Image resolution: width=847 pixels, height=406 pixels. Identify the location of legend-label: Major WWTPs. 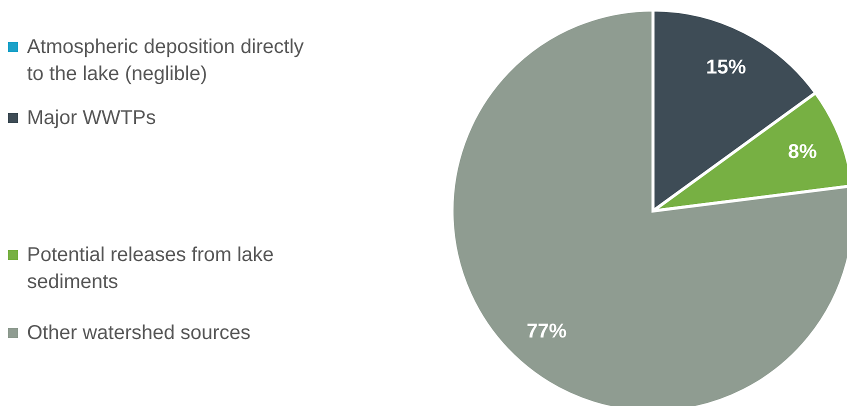
(91, 118).